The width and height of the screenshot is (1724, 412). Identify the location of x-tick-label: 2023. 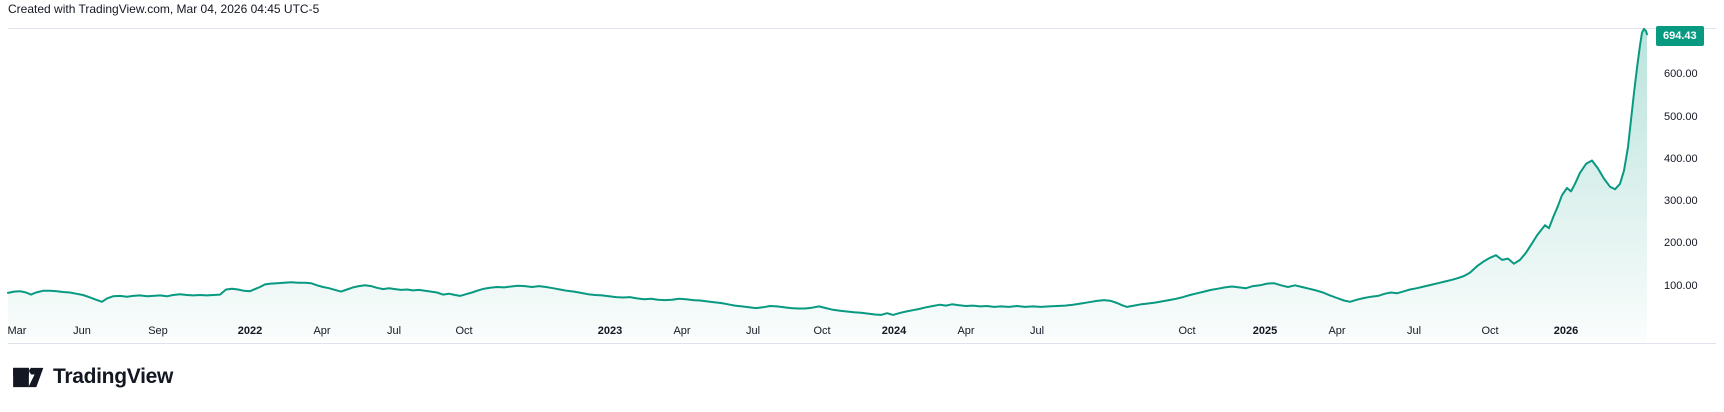
(610, 331).